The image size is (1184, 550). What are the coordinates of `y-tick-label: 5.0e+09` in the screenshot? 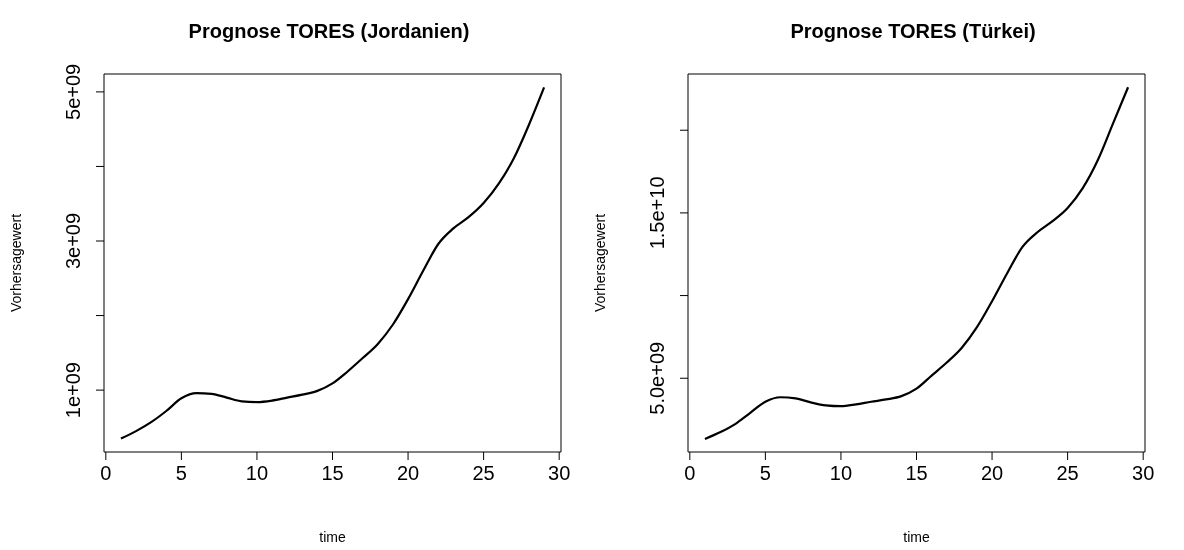 It's located at (657, 378).